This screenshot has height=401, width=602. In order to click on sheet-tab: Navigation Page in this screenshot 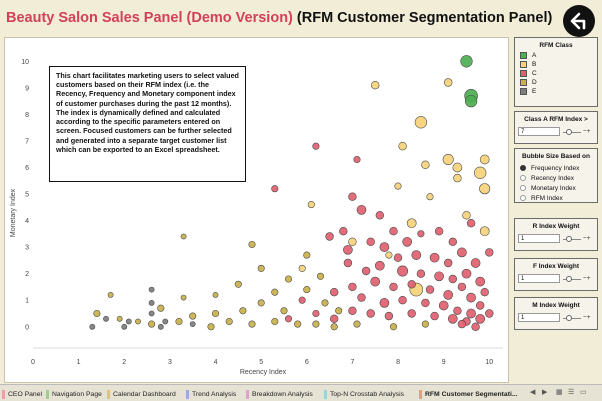, I will do `click(74, 394)`.